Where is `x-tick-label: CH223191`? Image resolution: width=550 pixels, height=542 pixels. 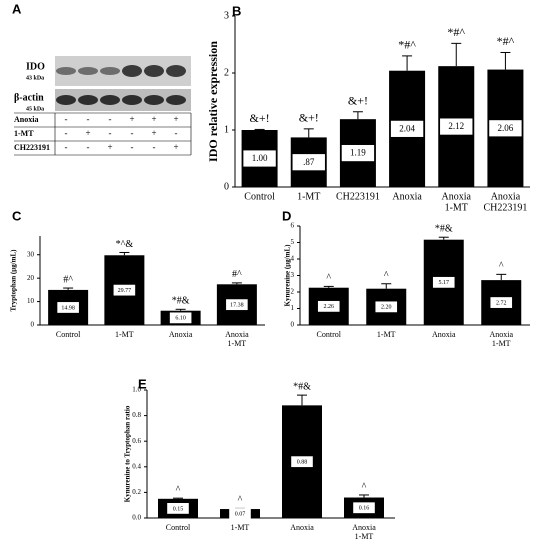 x-tick-label: CH223191 is located at coordinates (505, 207).